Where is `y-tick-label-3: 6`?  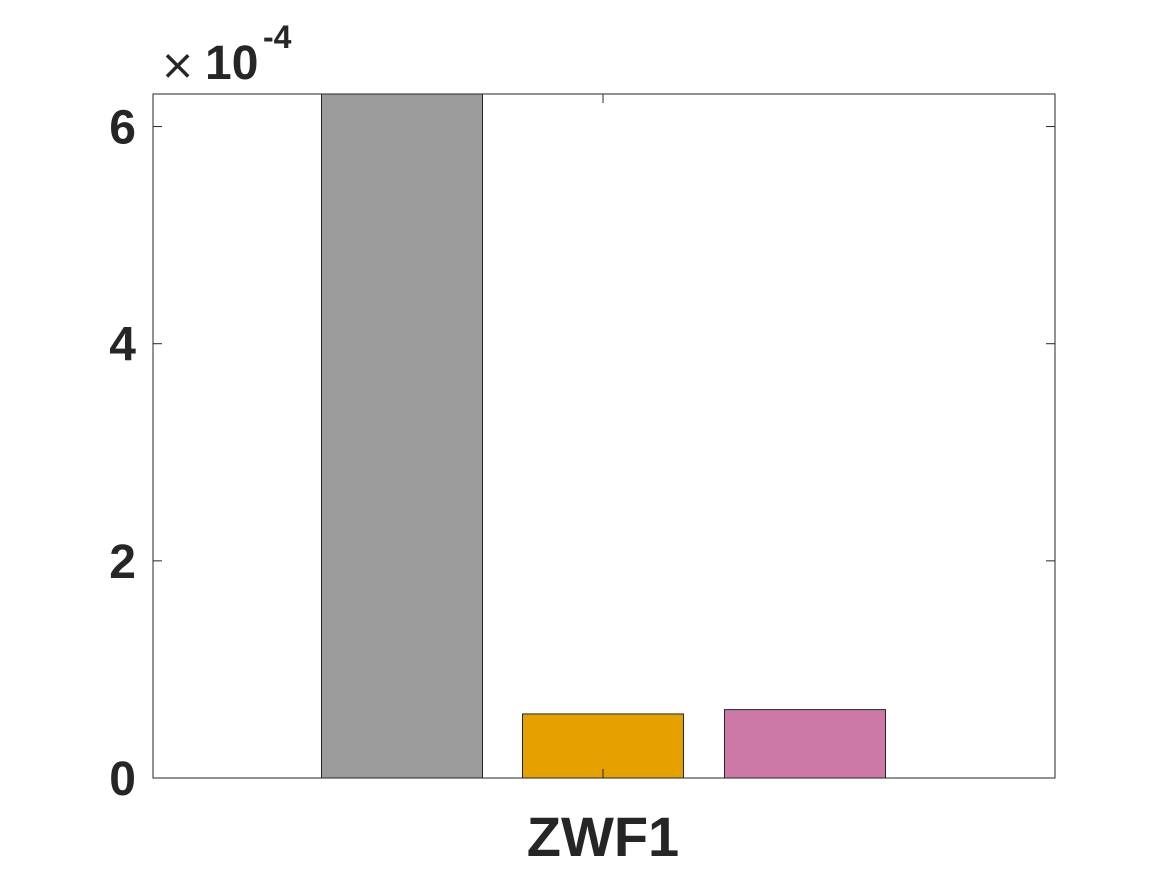
y-tick-label-3: 6 is located at coordinates (122, 128).